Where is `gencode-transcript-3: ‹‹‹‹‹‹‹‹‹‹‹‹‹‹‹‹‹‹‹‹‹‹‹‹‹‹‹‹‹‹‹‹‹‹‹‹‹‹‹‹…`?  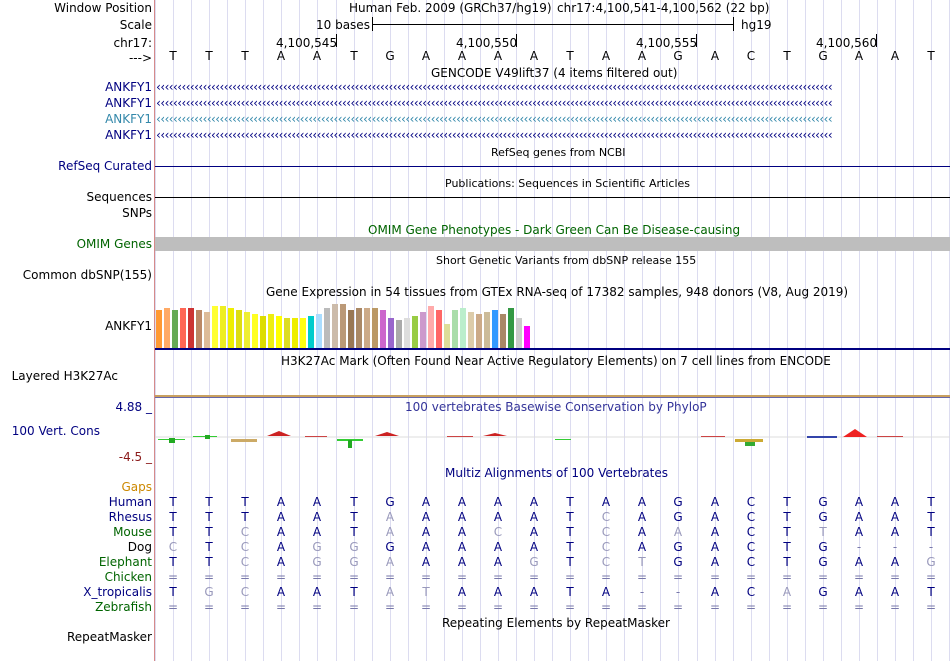
gencode-transcript-3: ‹‹‹‹‹‹‹‹‹‹‹‹‹‹‹‹‹‹‹‹‹‹‹‹‹‹‹‹‹‹‹‹‹‹‹‹‹‹‹‹… is located at coordinates (552, 120).